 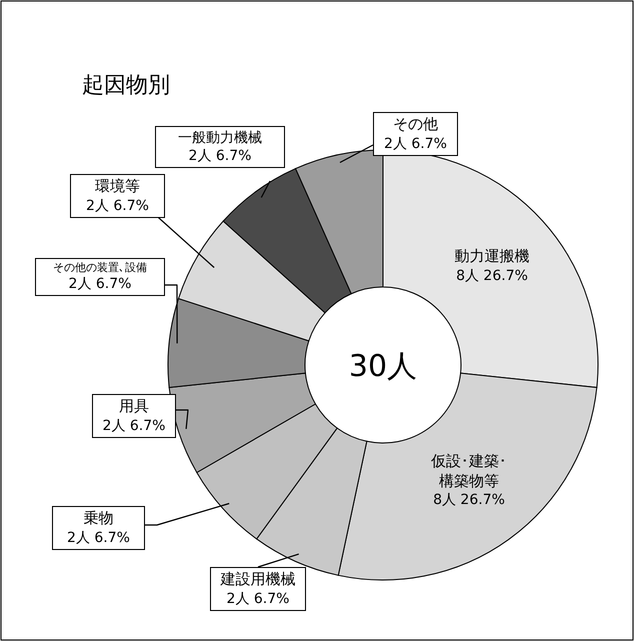 What do you see at coordinates (126, 86) in the screenshot?
I see `chart-title: 起因物別` at bounding box center [126, 86].